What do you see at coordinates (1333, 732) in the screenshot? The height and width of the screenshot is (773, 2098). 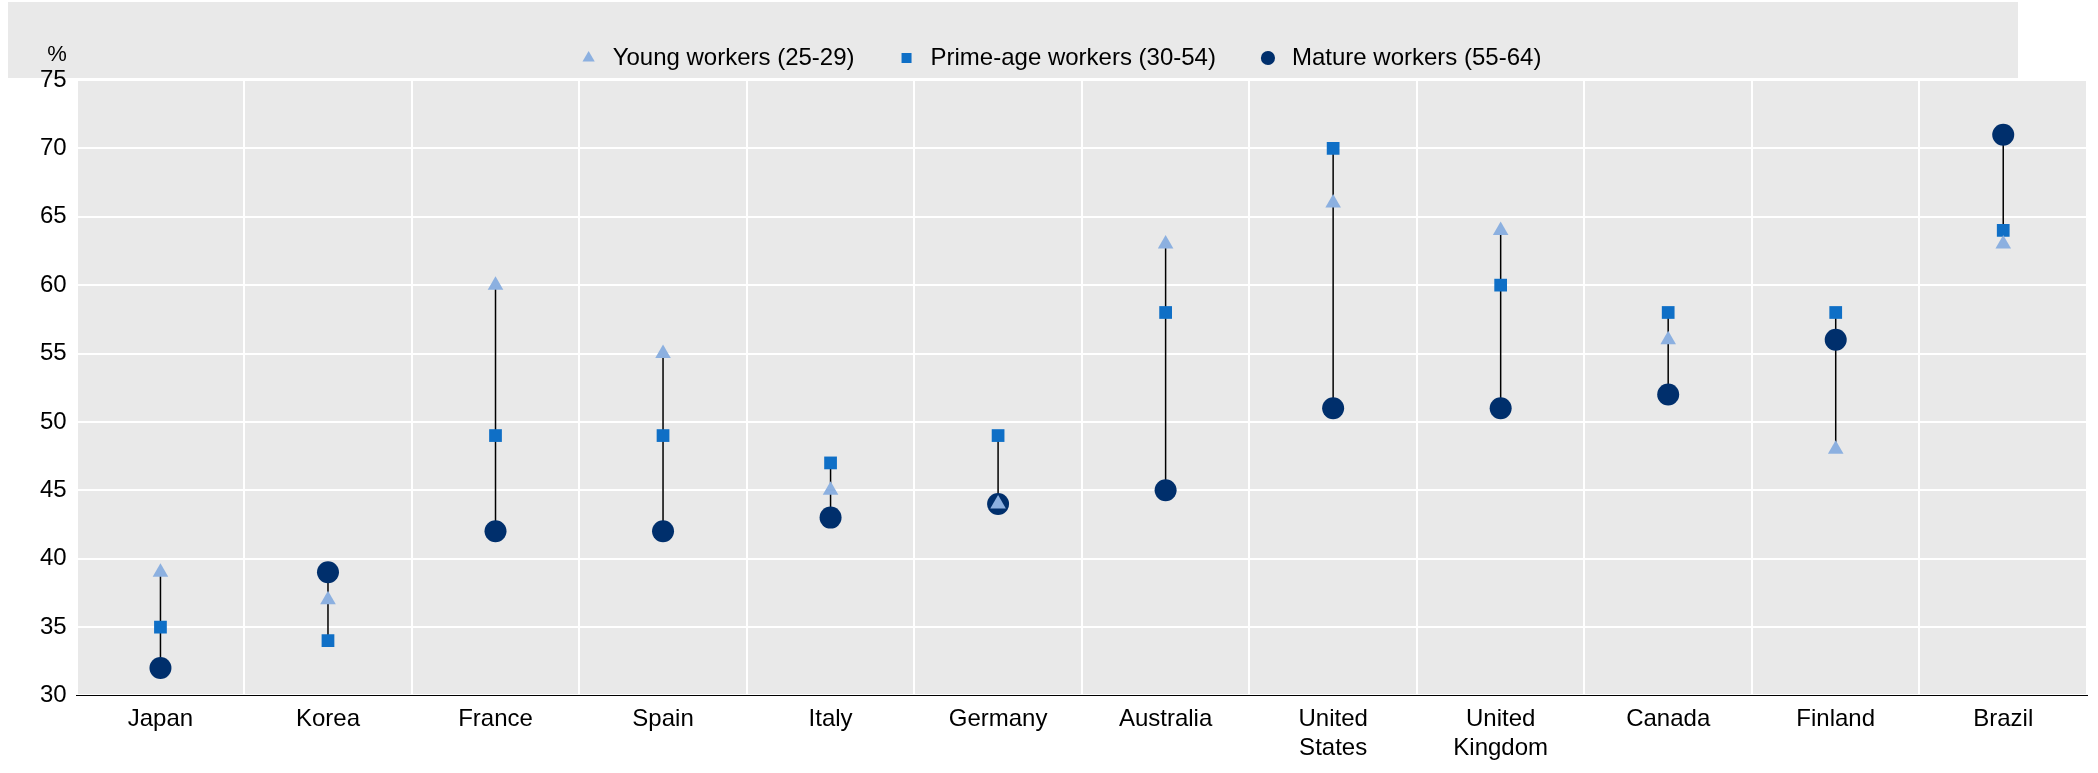 I see `x-tick-label: United States` at bounding box center [1333, 732].